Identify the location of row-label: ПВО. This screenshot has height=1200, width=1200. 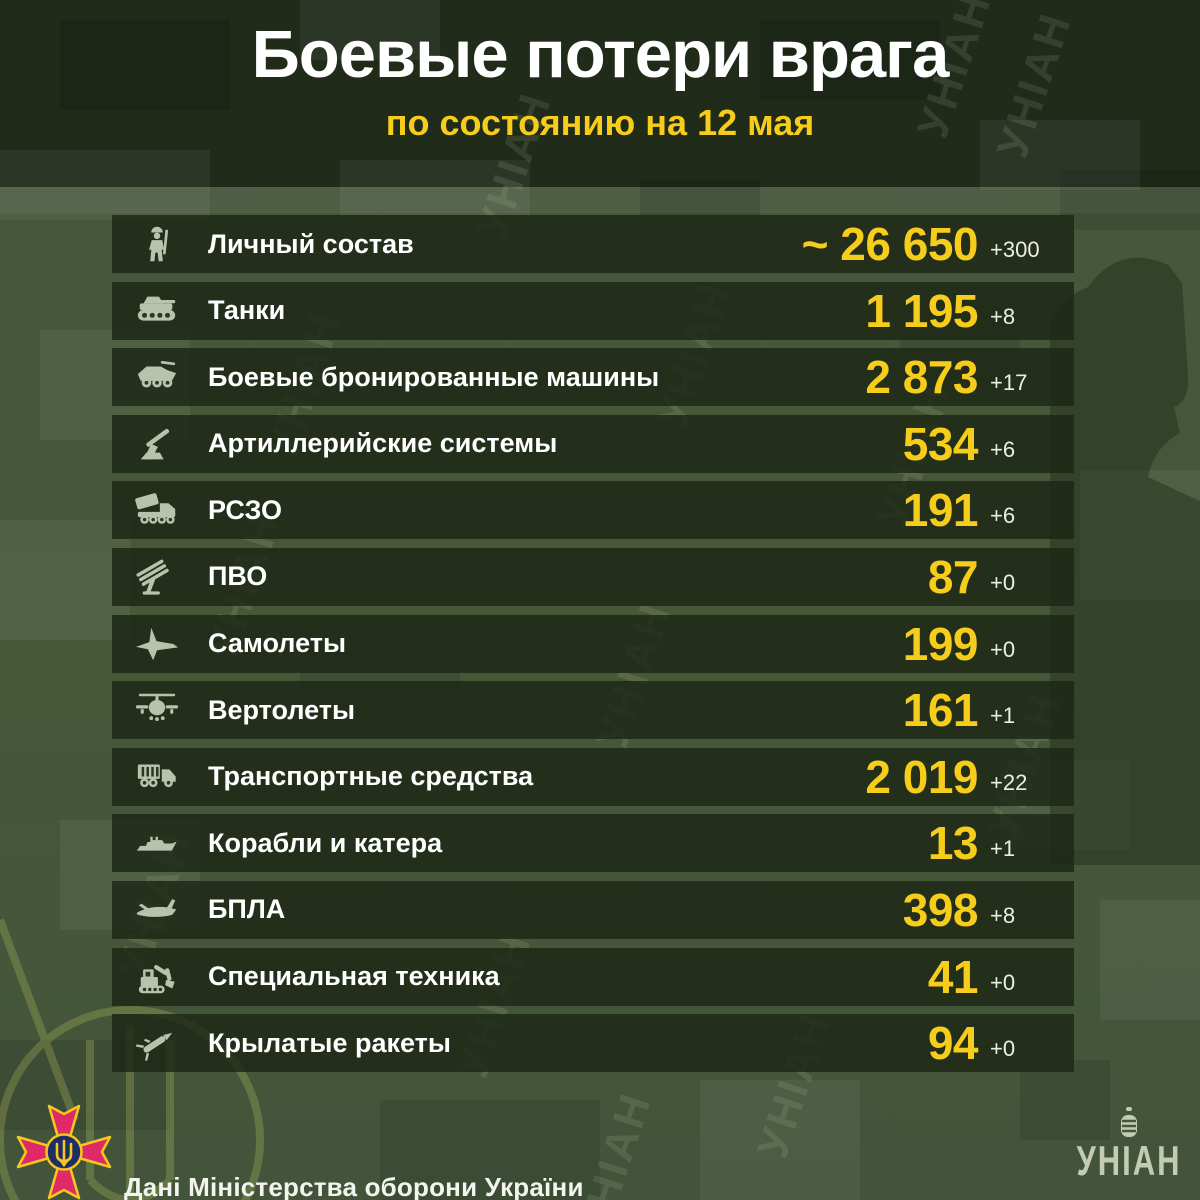
(238, 576).